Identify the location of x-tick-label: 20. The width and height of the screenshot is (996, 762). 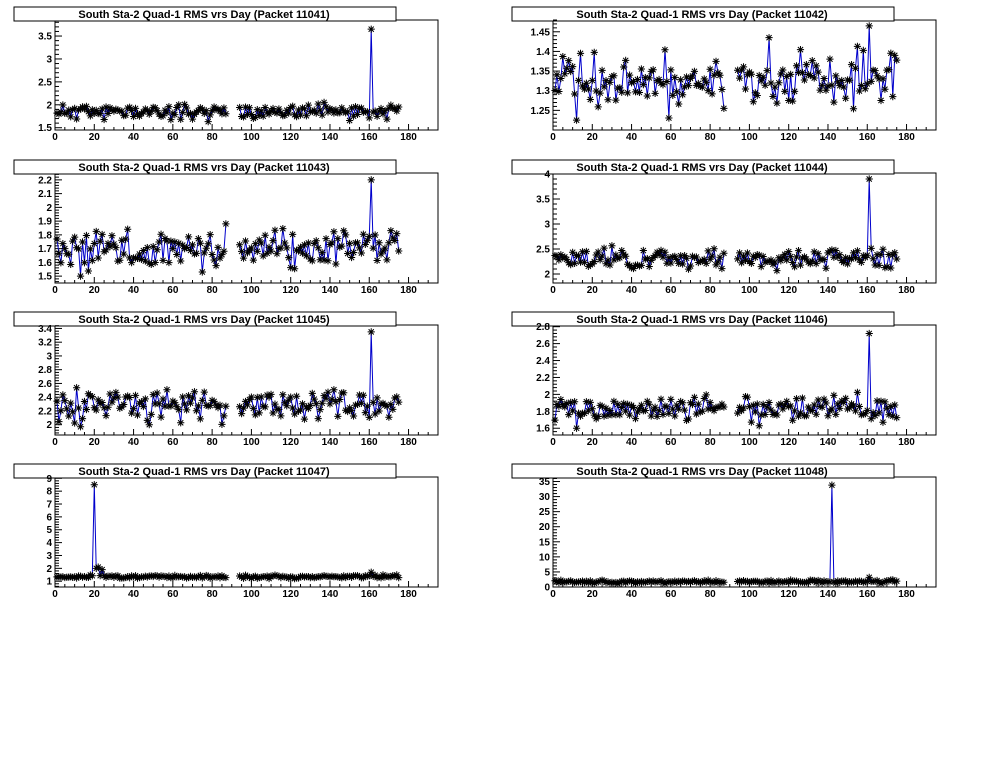
(593, 137).